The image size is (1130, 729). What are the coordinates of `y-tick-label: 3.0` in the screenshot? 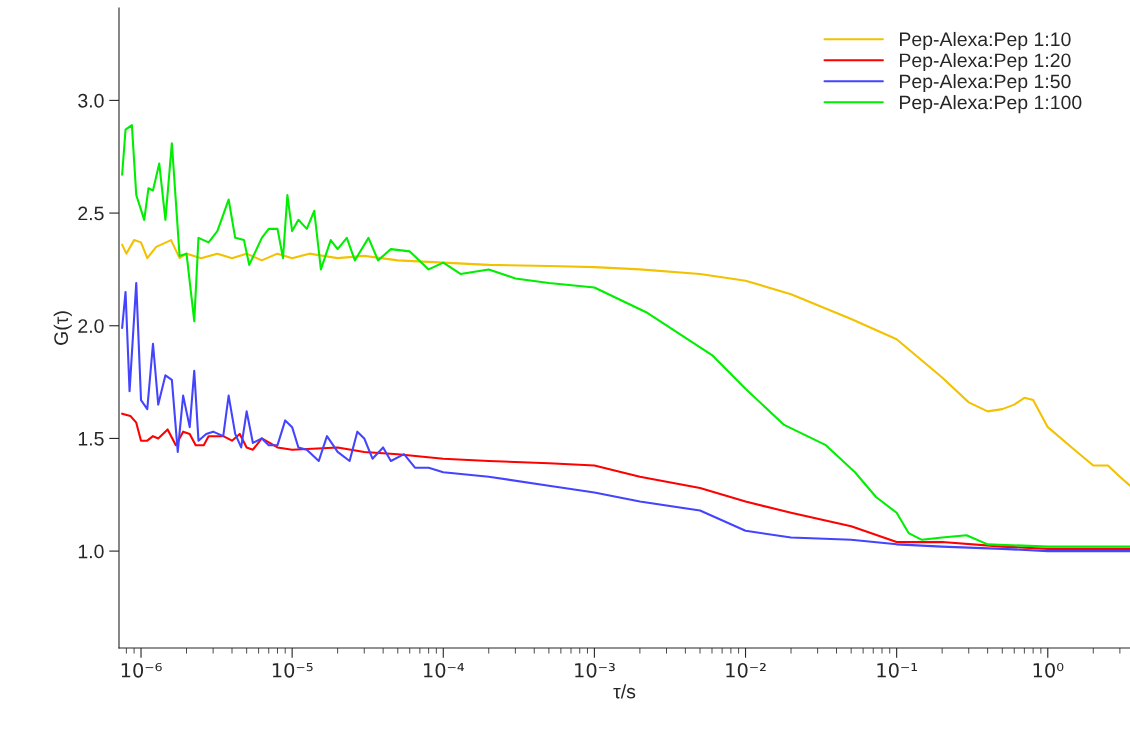 It's located at (91, 100).